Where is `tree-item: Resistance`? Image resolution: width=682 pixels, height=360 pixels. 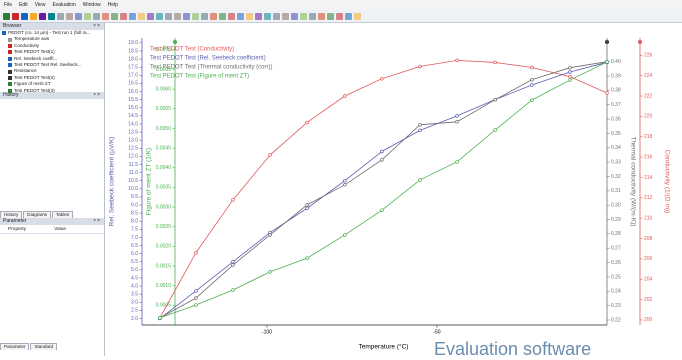
tree-item: Resistance is located at coordinates (53, 71).